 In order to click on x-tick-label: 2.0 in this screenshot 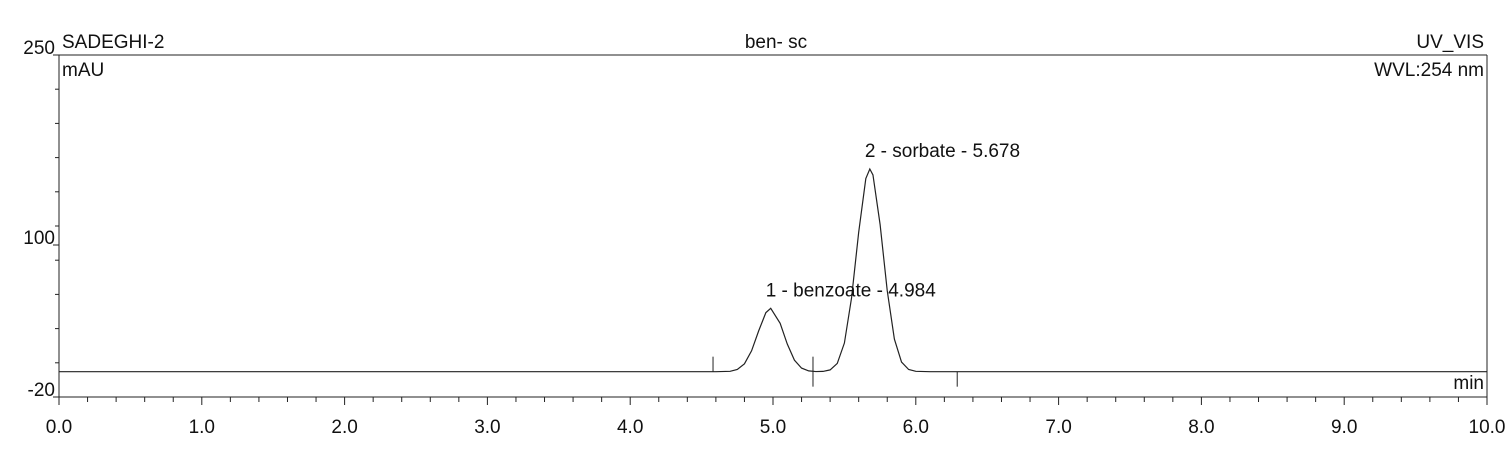, I will do `click(344, 427)`.